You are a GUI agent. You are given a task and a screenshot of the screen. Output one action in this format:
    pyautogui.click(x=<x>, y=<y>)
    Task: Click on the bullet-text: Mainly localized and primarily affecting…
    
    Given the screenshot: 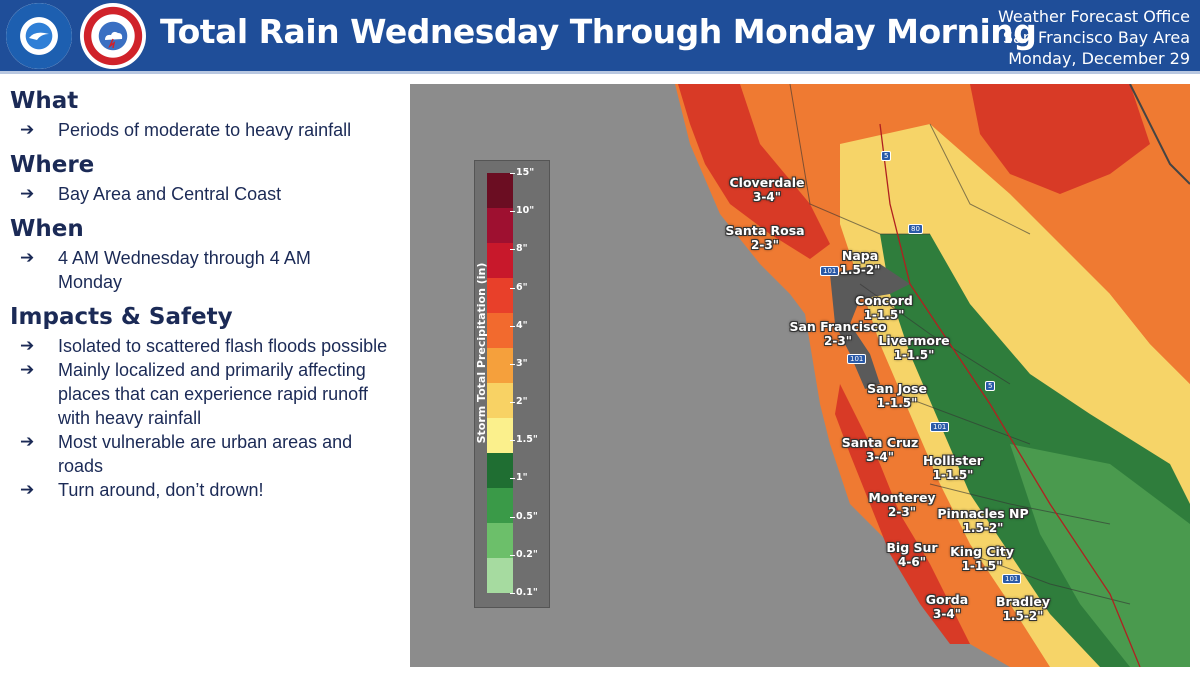 What is the action you would take?
    pyautogui.click(x=213, y=394)
    